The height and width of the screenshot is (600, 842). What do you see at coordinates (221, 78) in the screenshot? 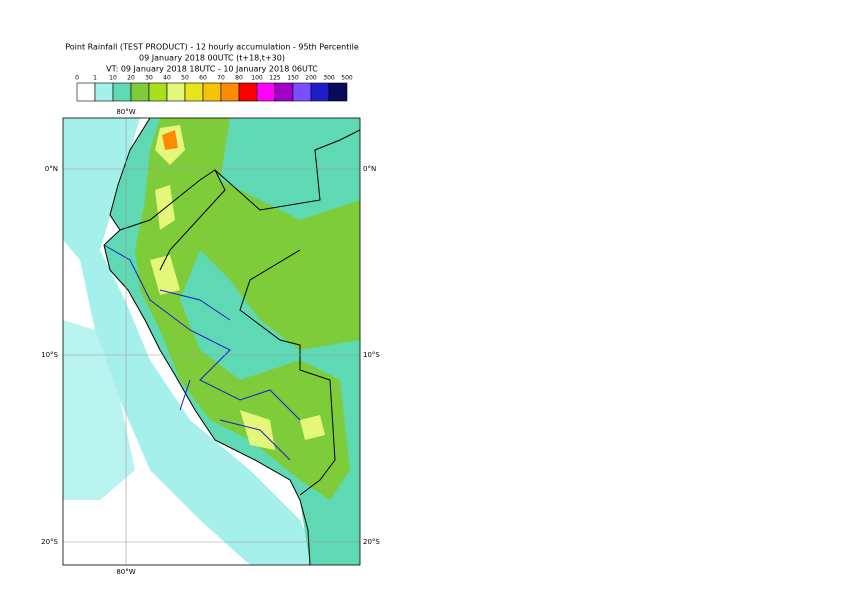
I see `colorbar-label: 70` at bounding box center [221, 78].